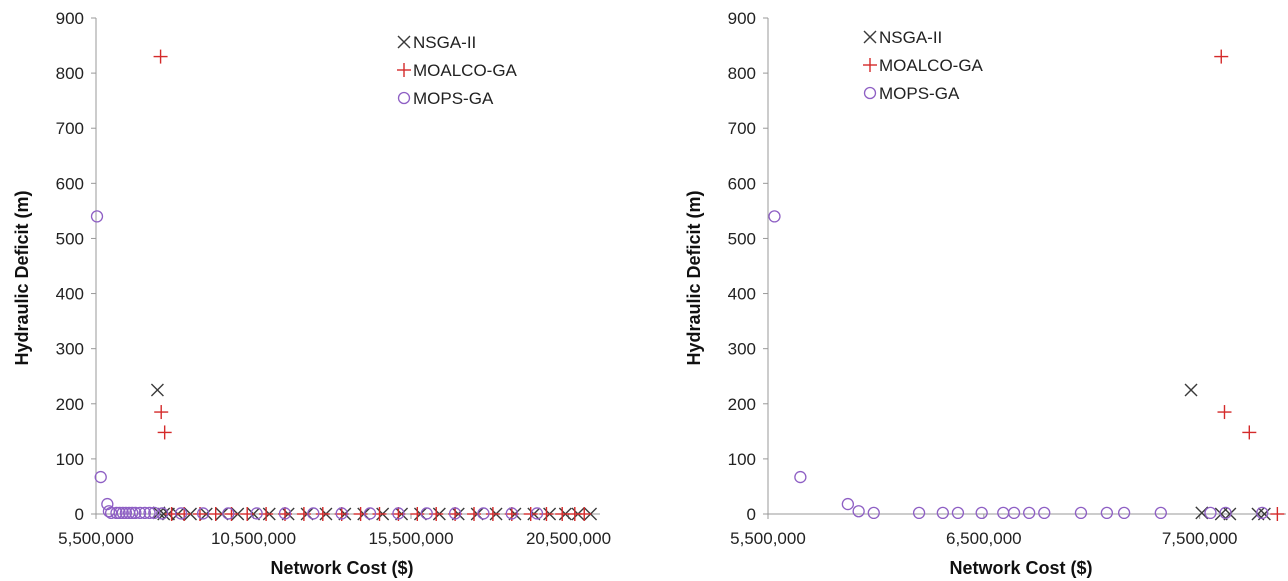 Image resolution: width=1288 pixels, height=581 pixels. Describe the element at coordinates (410, 538) in the screenshot. I see `x-tick-label: 15,500,000` at that location.